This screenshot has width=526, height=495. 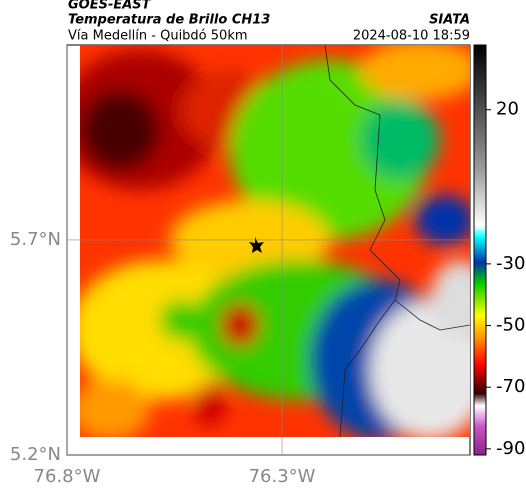 What do you see at coordinates (35, 239) in the screenshot?
I see `lat-tick-label: 5.7°N` at bounding box center [35, 239].